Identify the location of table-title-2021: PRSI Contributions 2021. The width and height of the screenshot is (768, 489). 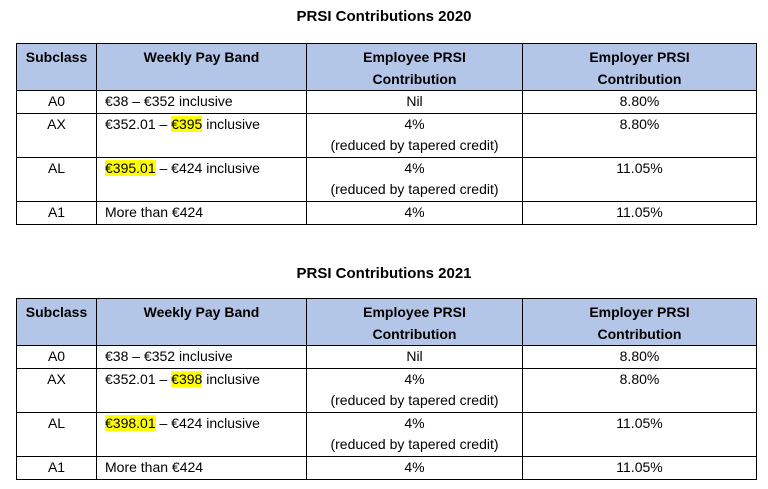
(384, 273).